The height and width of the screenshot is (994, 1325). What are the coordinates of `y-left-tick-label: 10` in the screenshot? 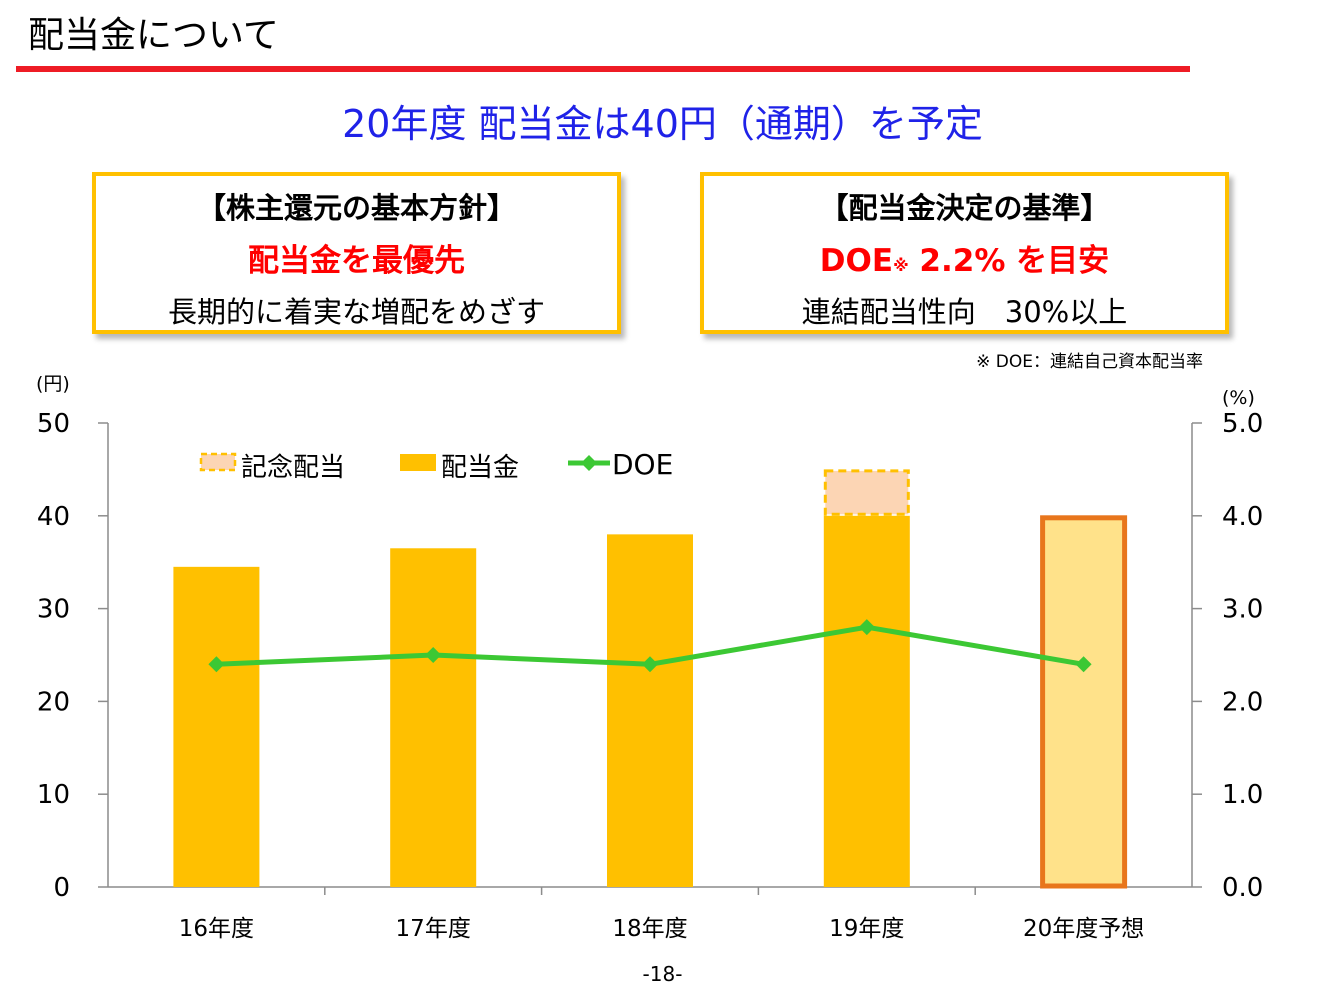 It's located at (53, 795).